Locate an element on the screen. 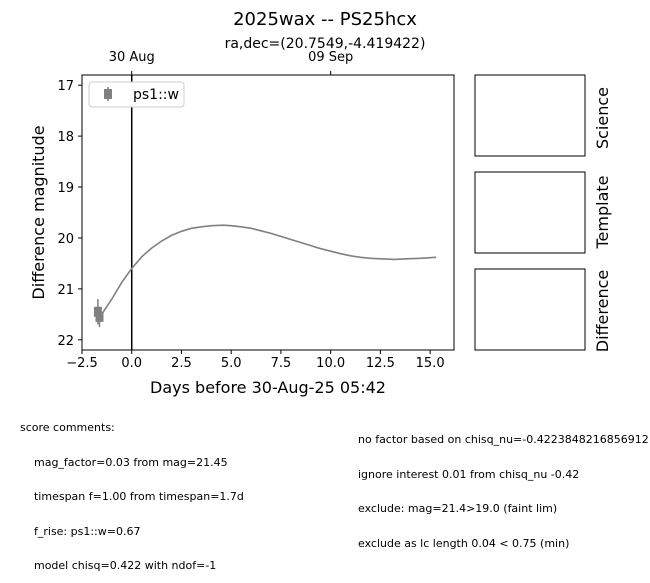 This screenshot has width=650, height=583. difference-panel-label: Difference is located at coordinates (602, 311).